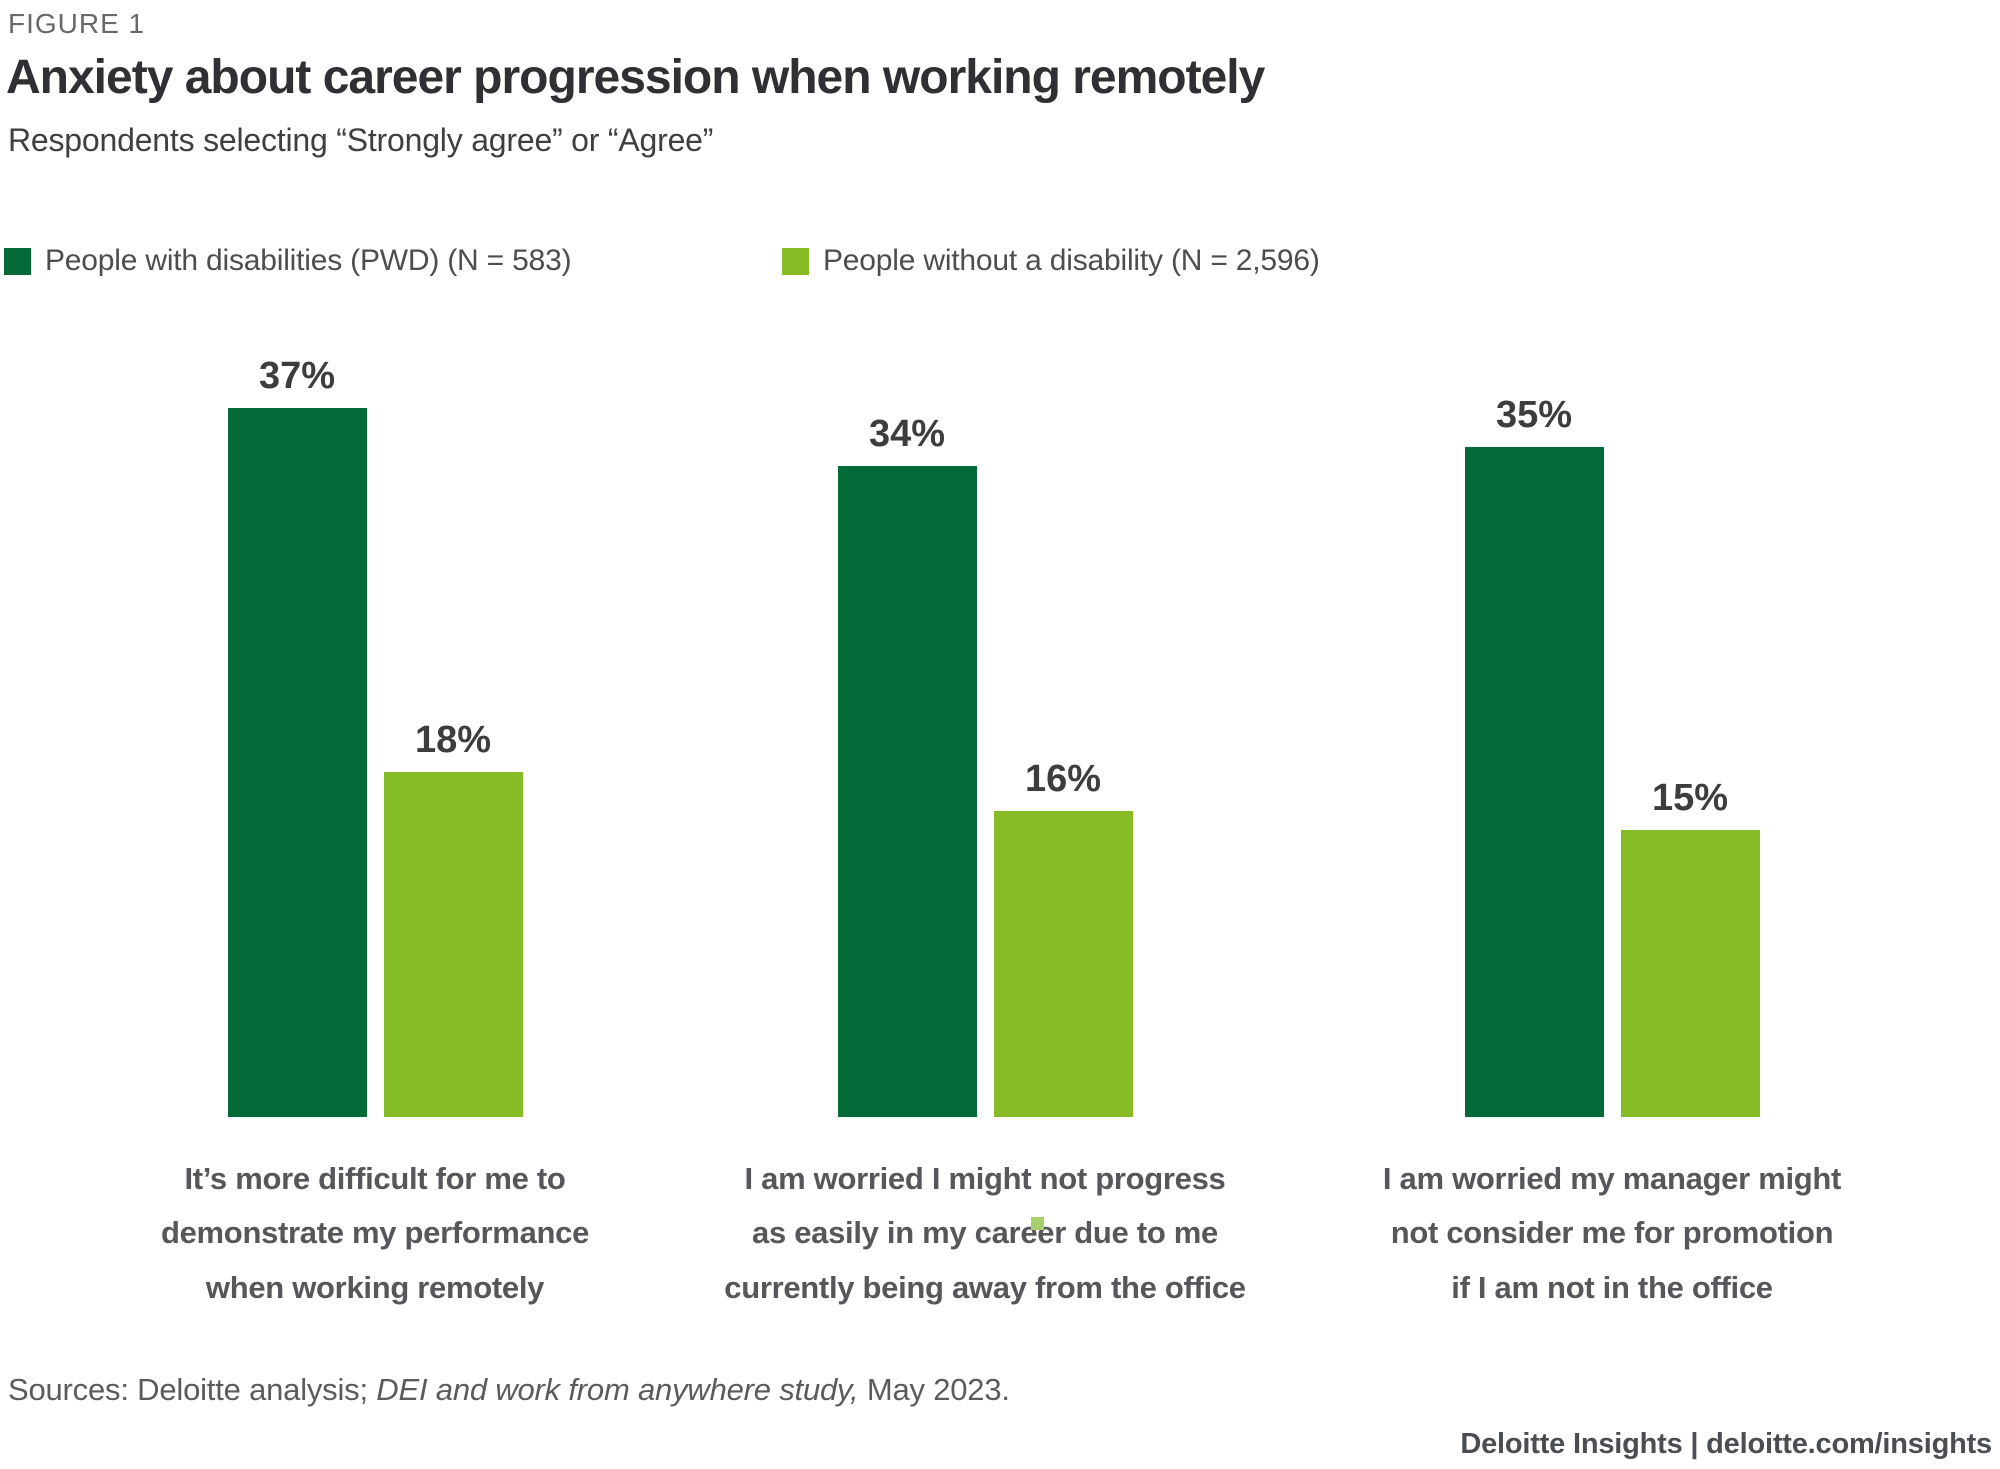 This screenshot has width=2000, height=1469. What do you see at coordinates (297, 736) in the screenshot?
I see `bar-pwd-0: 37%` at bounding box center [297, 736].